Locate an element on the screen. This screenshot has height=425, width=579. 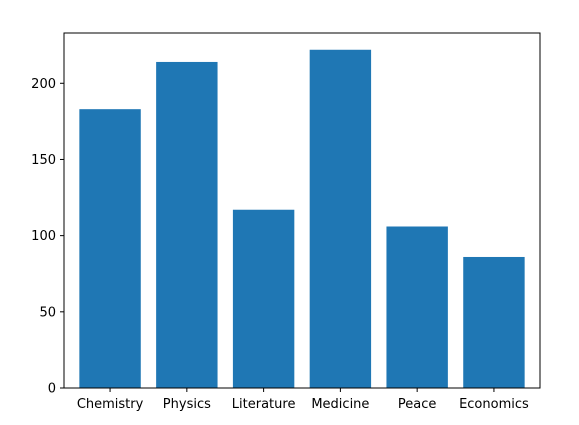
bar-economics is located at coordinates (494, 322).